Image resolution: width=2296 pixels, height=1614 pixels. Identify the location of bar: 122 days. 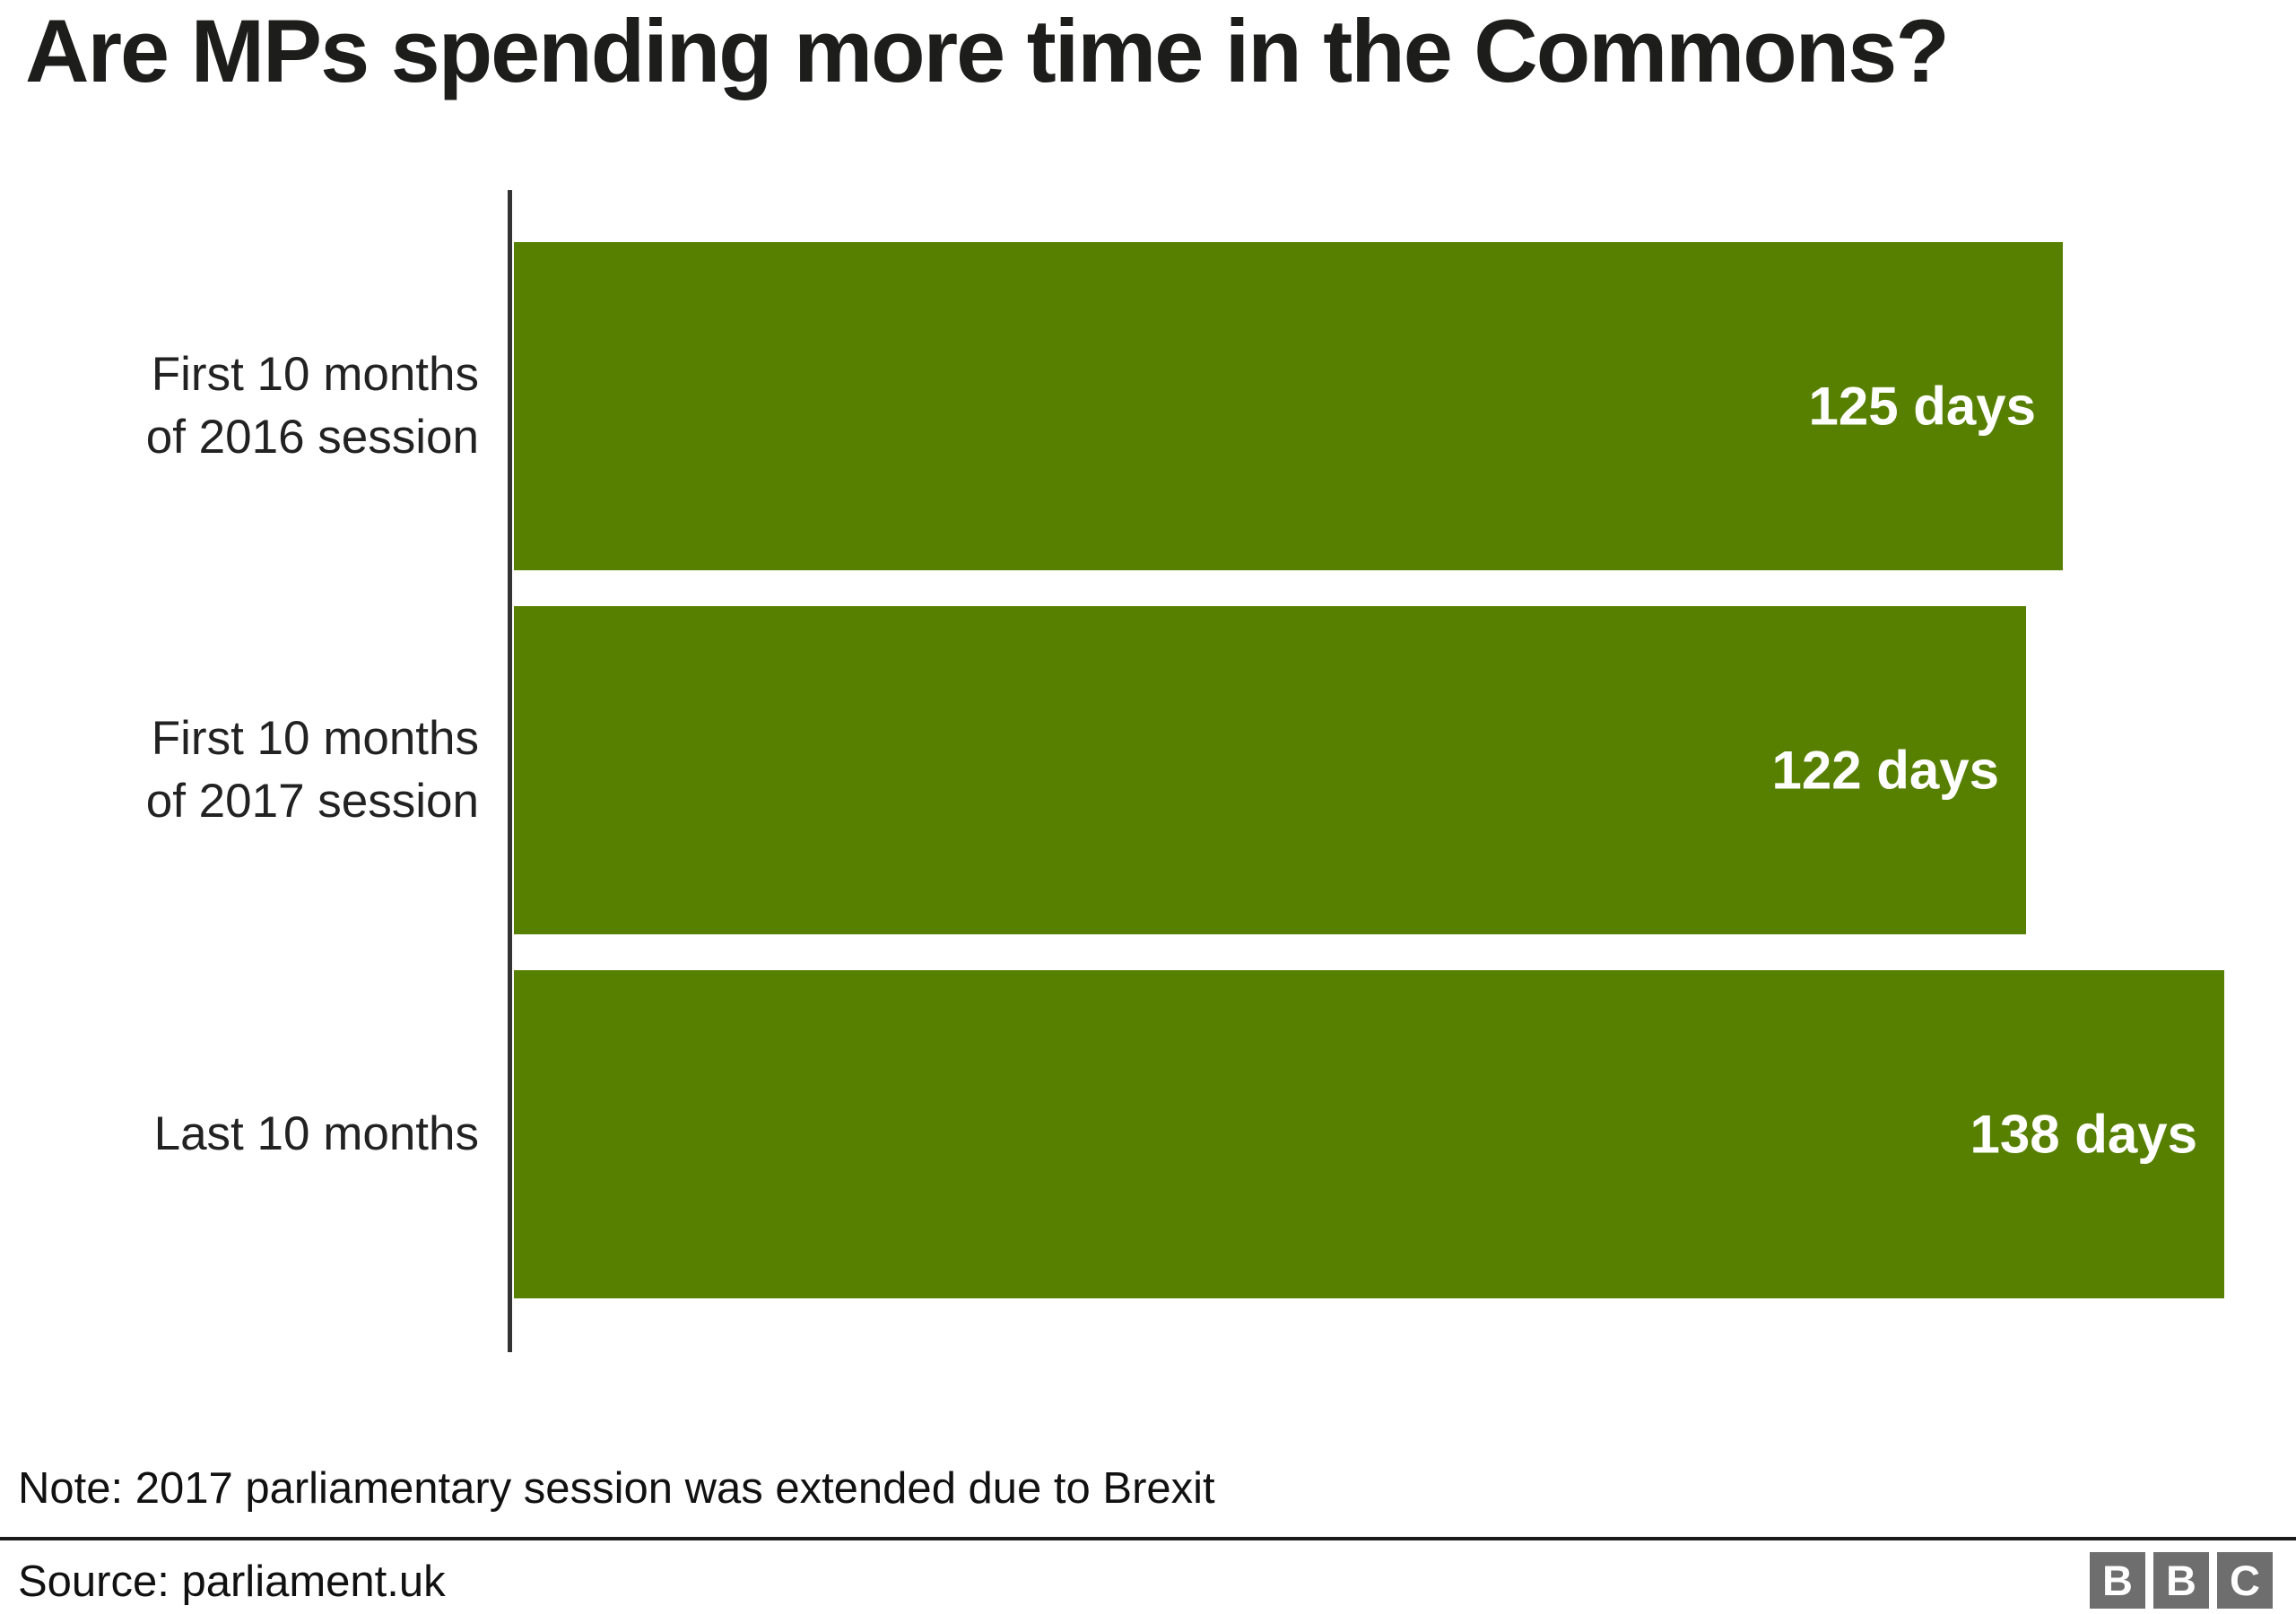
(1270, 770).